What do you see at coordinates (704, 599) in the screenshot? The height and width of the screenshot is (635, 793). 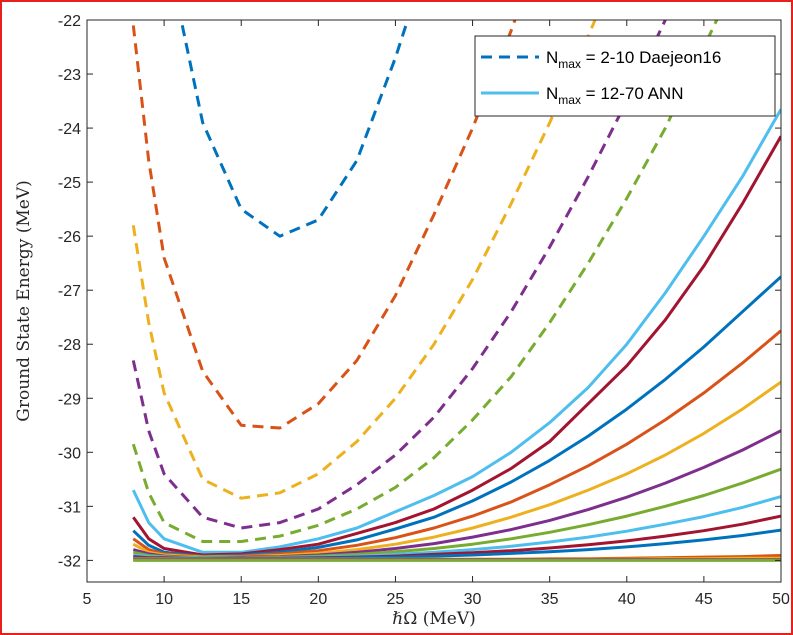 I see `x-tick-label: 45` at bounding box center [704, 599].